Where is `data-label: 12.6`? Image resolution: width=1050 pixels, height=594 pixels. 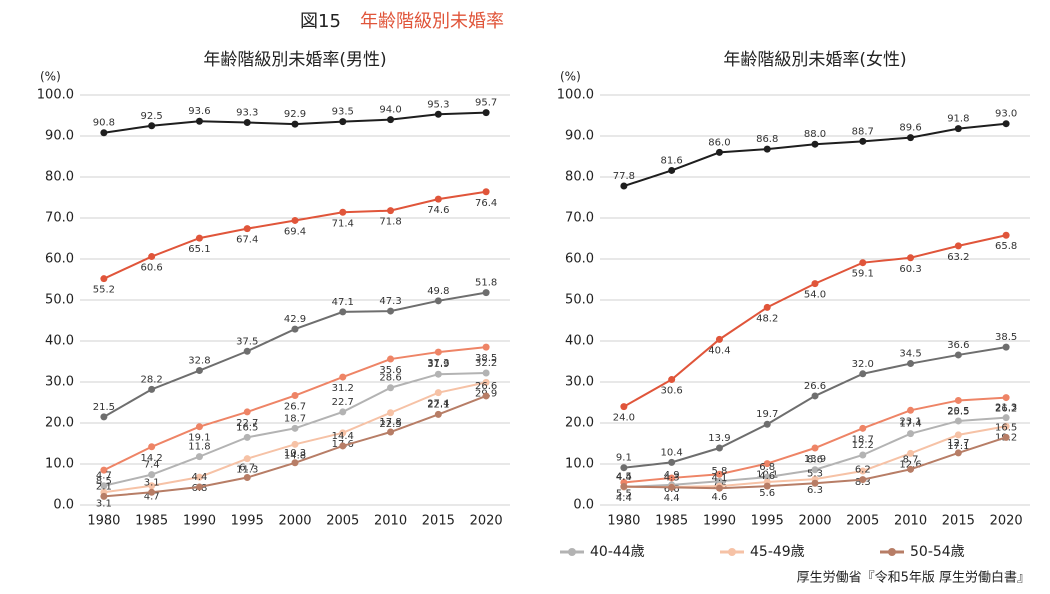
data-label: 12.6 is located at coordinates (910, 464).